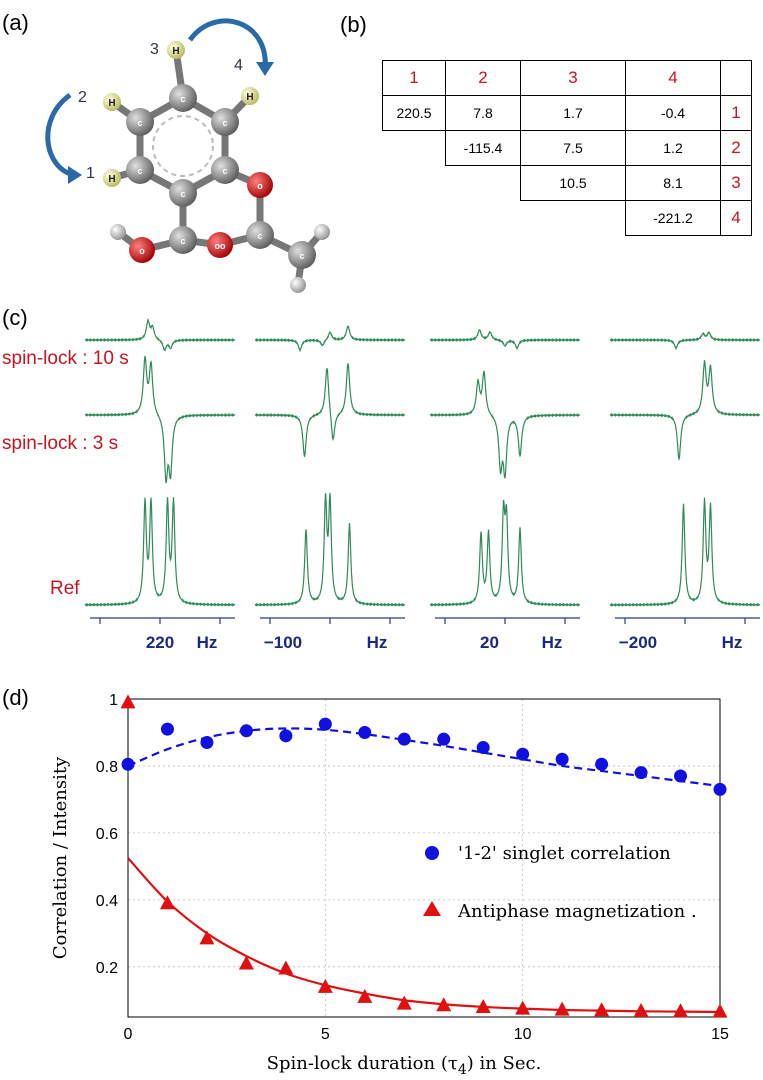  I want to click on panel-label-b: (b), so click(353, 24).